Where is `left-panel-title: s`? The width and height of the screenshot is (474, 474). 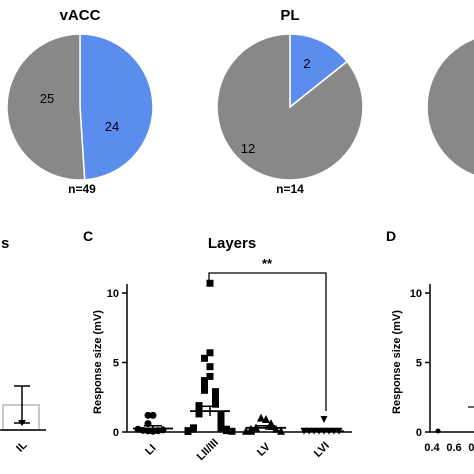 left-panel-title: s is located at coordinates (5, 243).